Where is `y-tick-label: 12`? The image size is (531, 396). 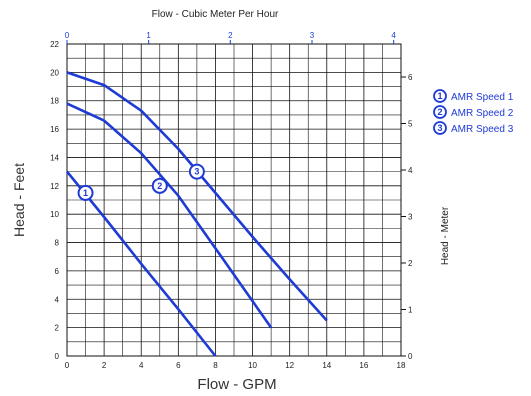
y-tick-label: 12 is located at coordinates (54, 186).